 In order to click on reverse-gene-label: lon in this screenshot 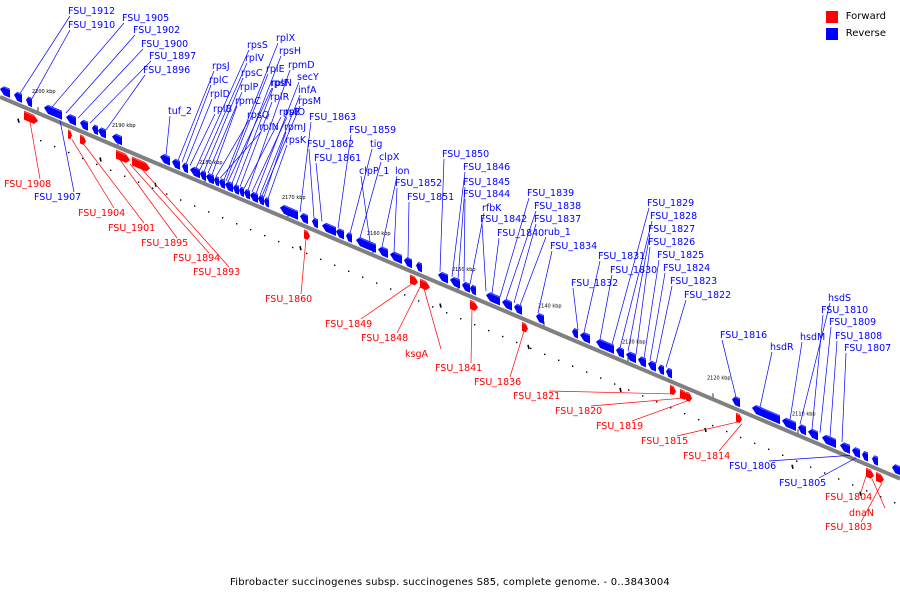, I will do `click(402, 171)`.